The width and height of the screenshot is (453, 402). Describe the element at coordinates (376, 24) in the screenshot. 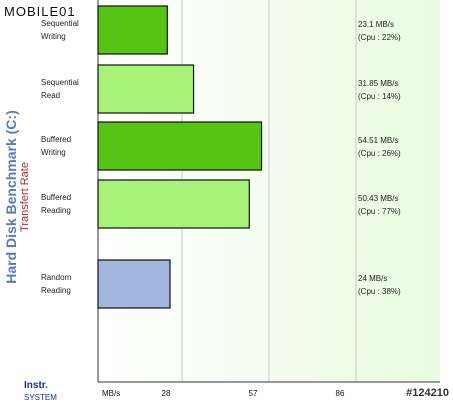

I see `value-label: 23.1 MB/s` at that location.